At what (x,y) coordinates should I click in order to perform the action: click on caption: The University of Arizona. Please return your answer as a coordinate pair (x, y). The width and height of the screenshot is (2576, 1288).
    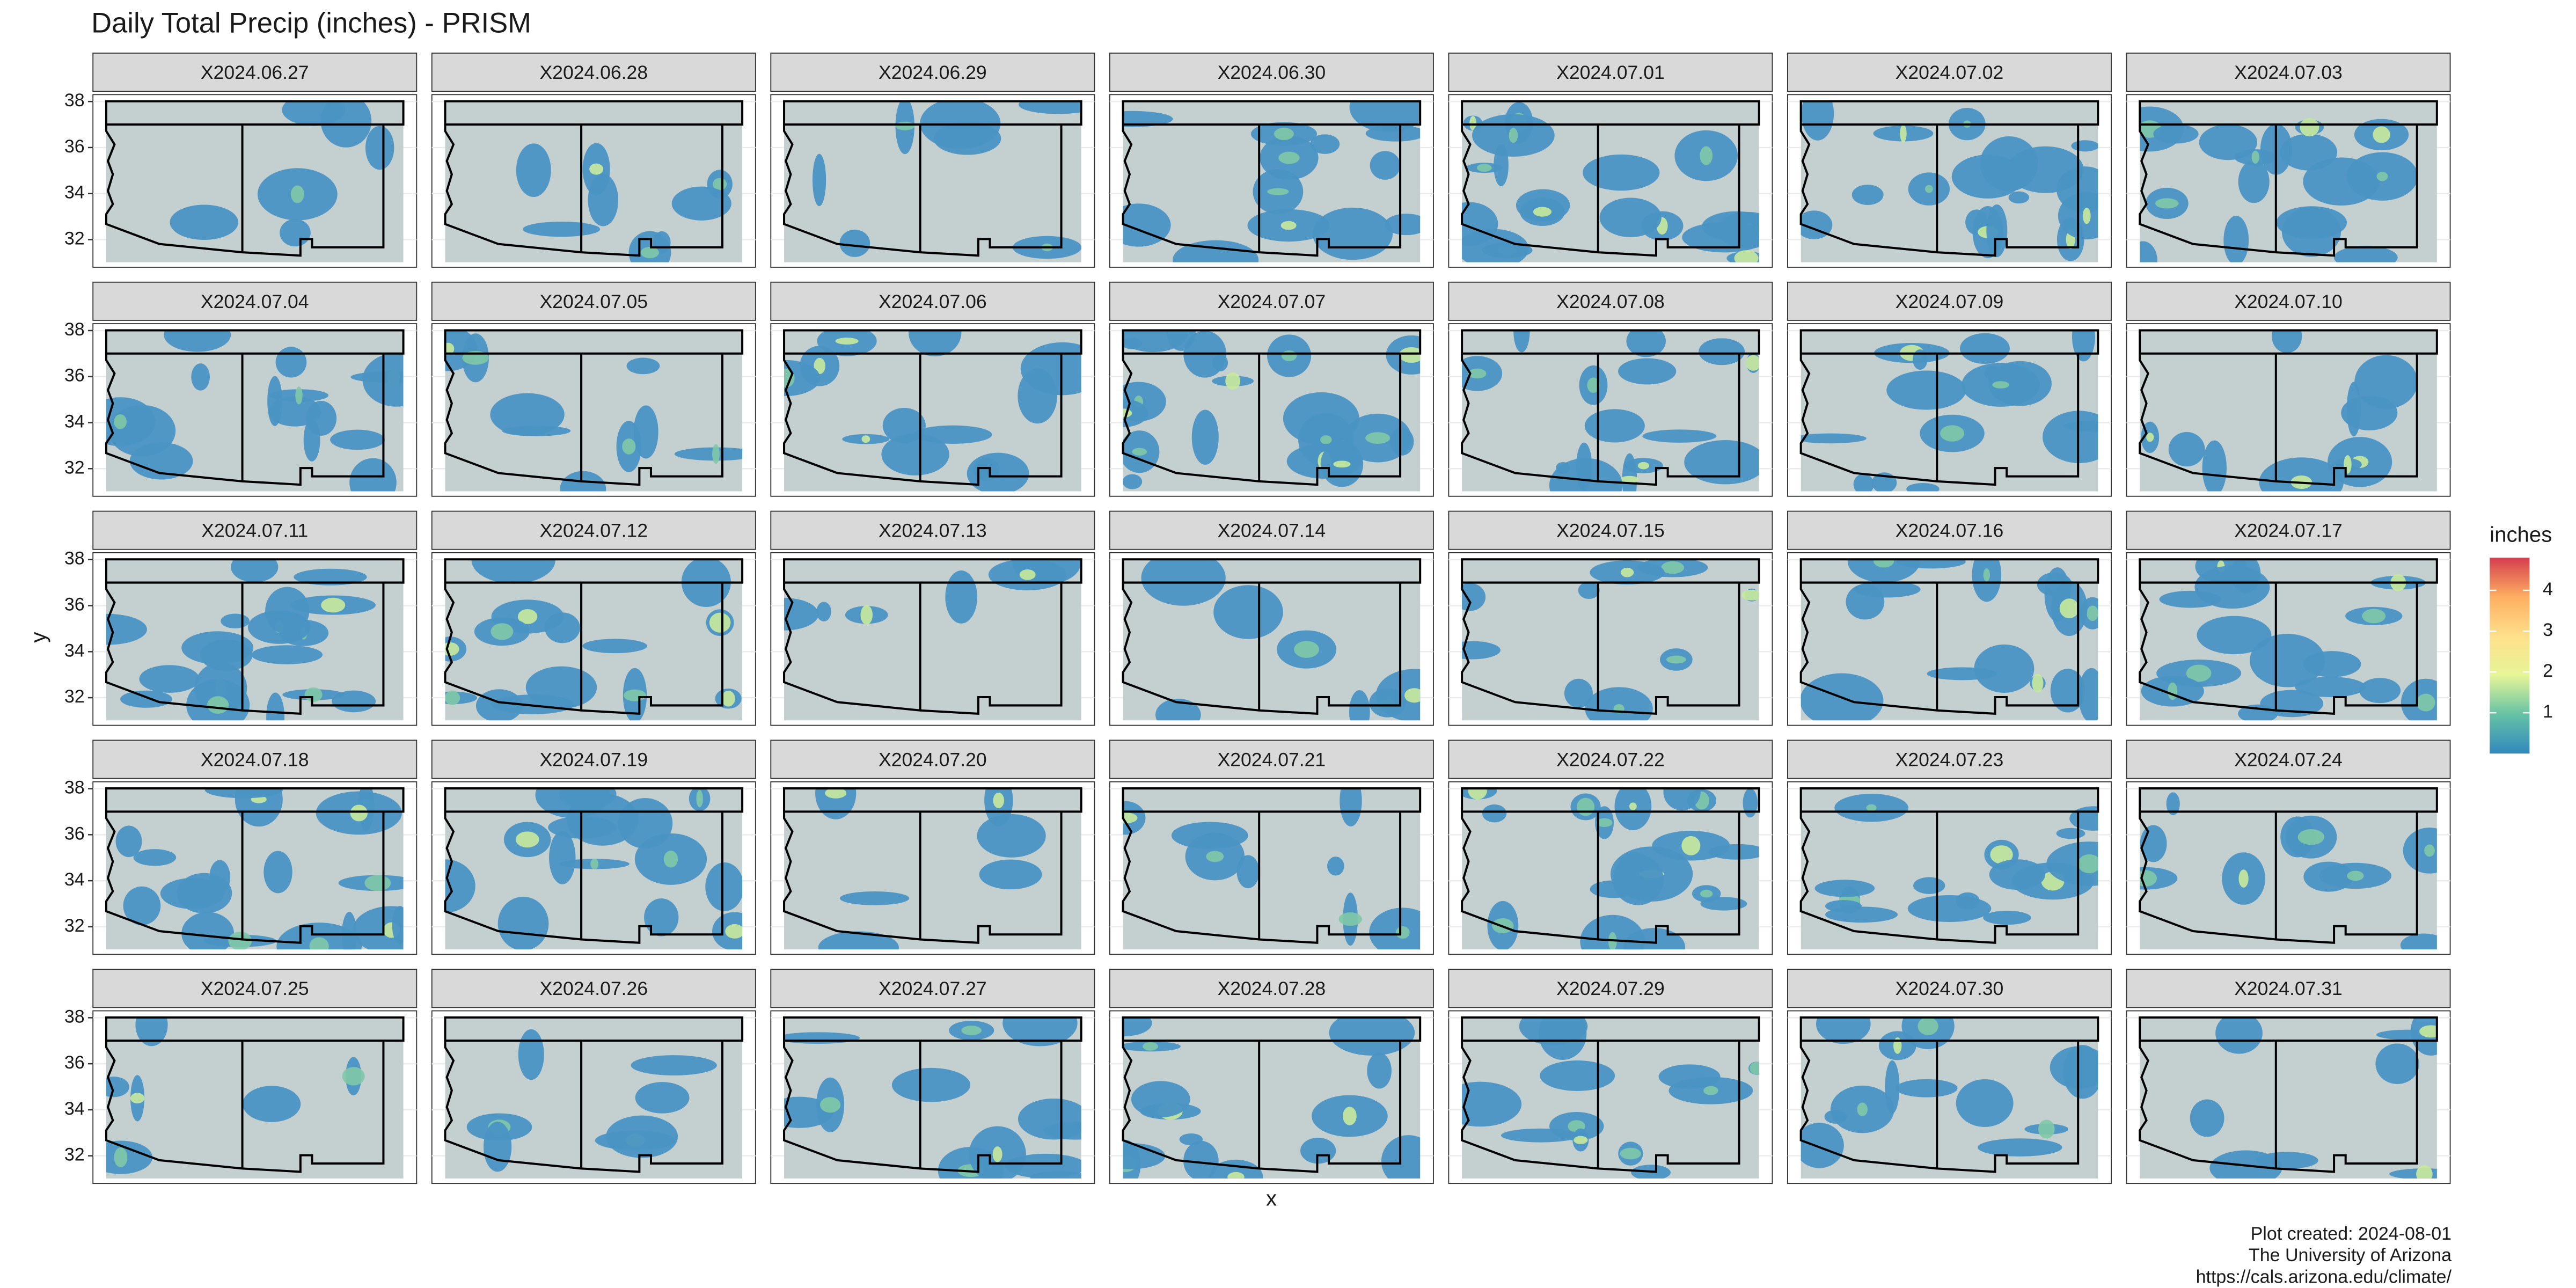
    Looking at the image, I should click on (2350, 1255).